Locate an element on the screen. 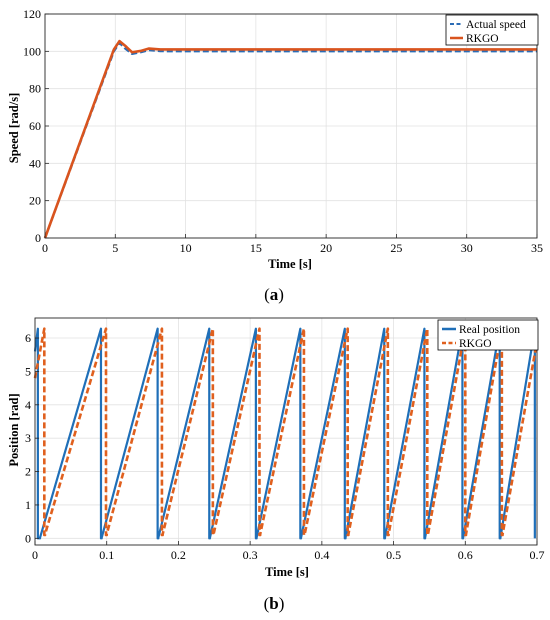 The width and height of the screenshot is (550, 620). caption-a: (a) is located at coordinates (274, 294).